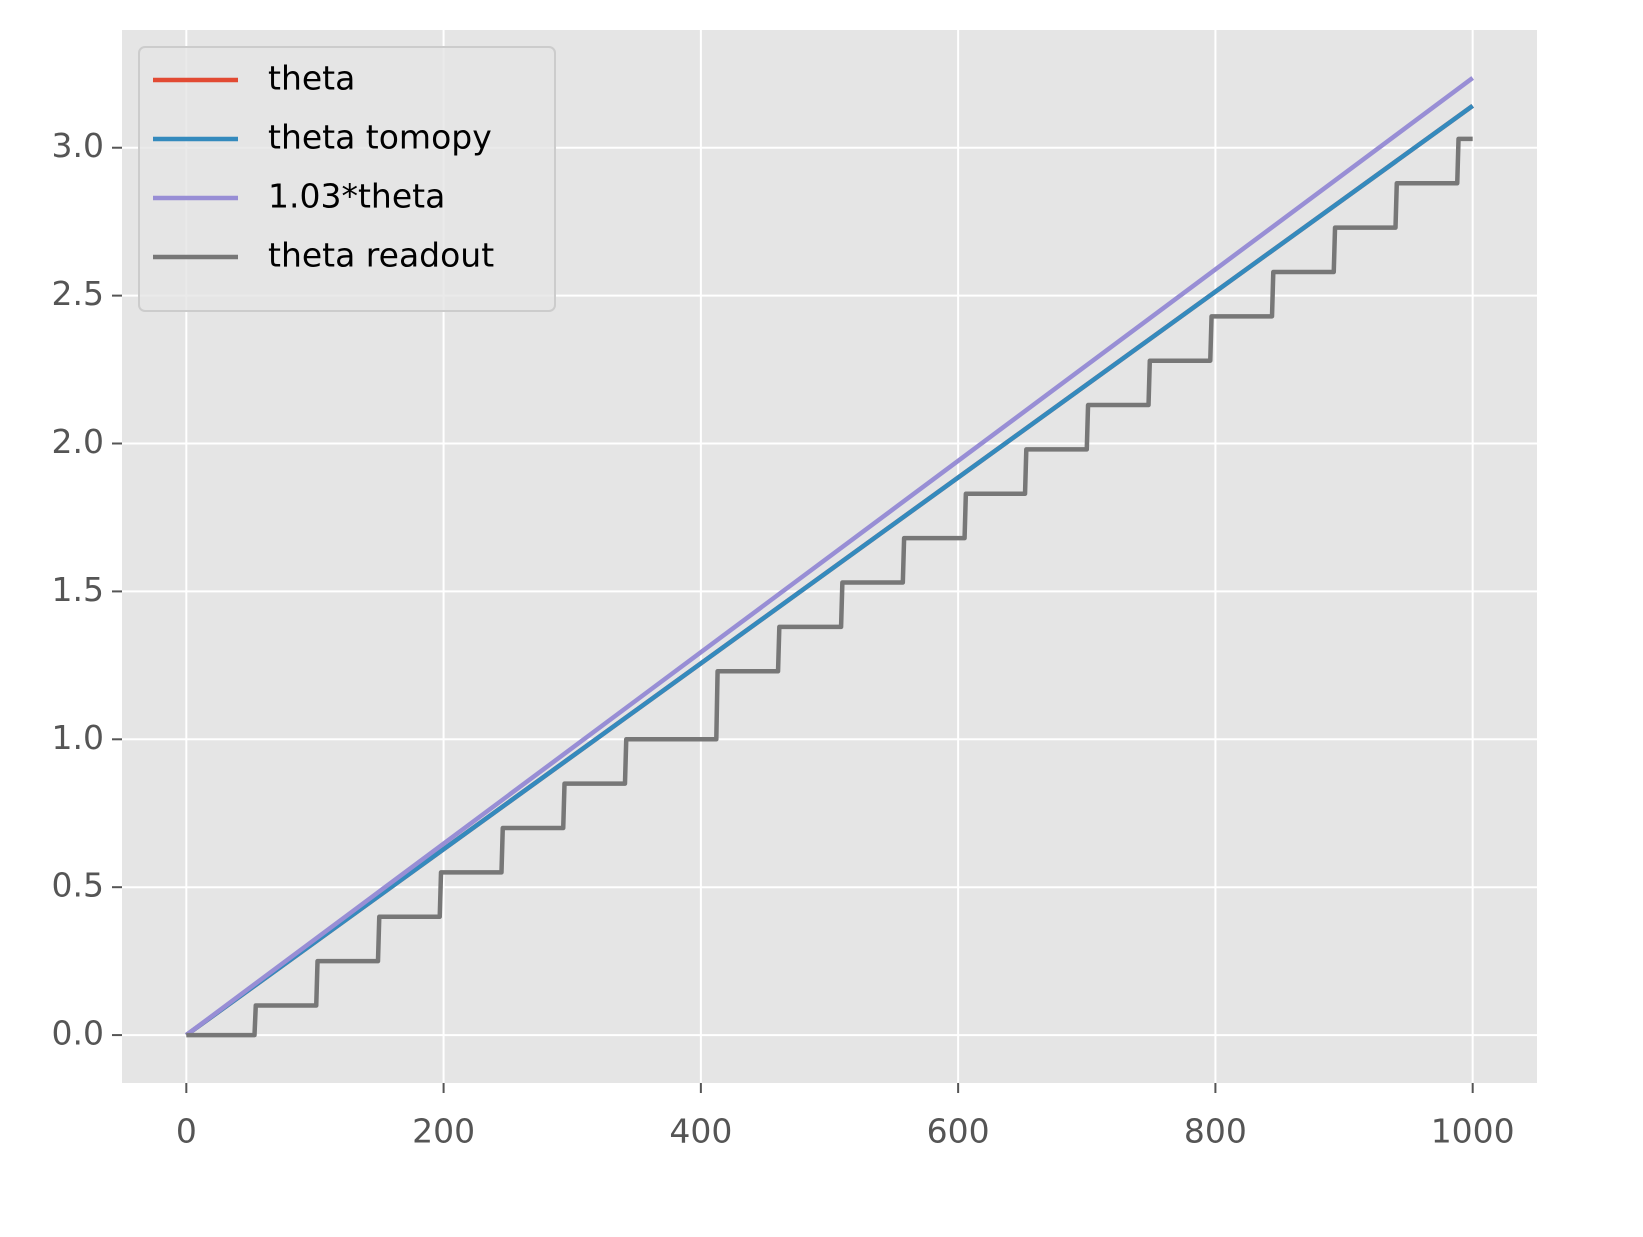 The width and height of the screenshot is (1643, 1237). Describe the element at coordinates (78, 589) in the screenshot. I see `y-tick-label: 1.5` at that location.